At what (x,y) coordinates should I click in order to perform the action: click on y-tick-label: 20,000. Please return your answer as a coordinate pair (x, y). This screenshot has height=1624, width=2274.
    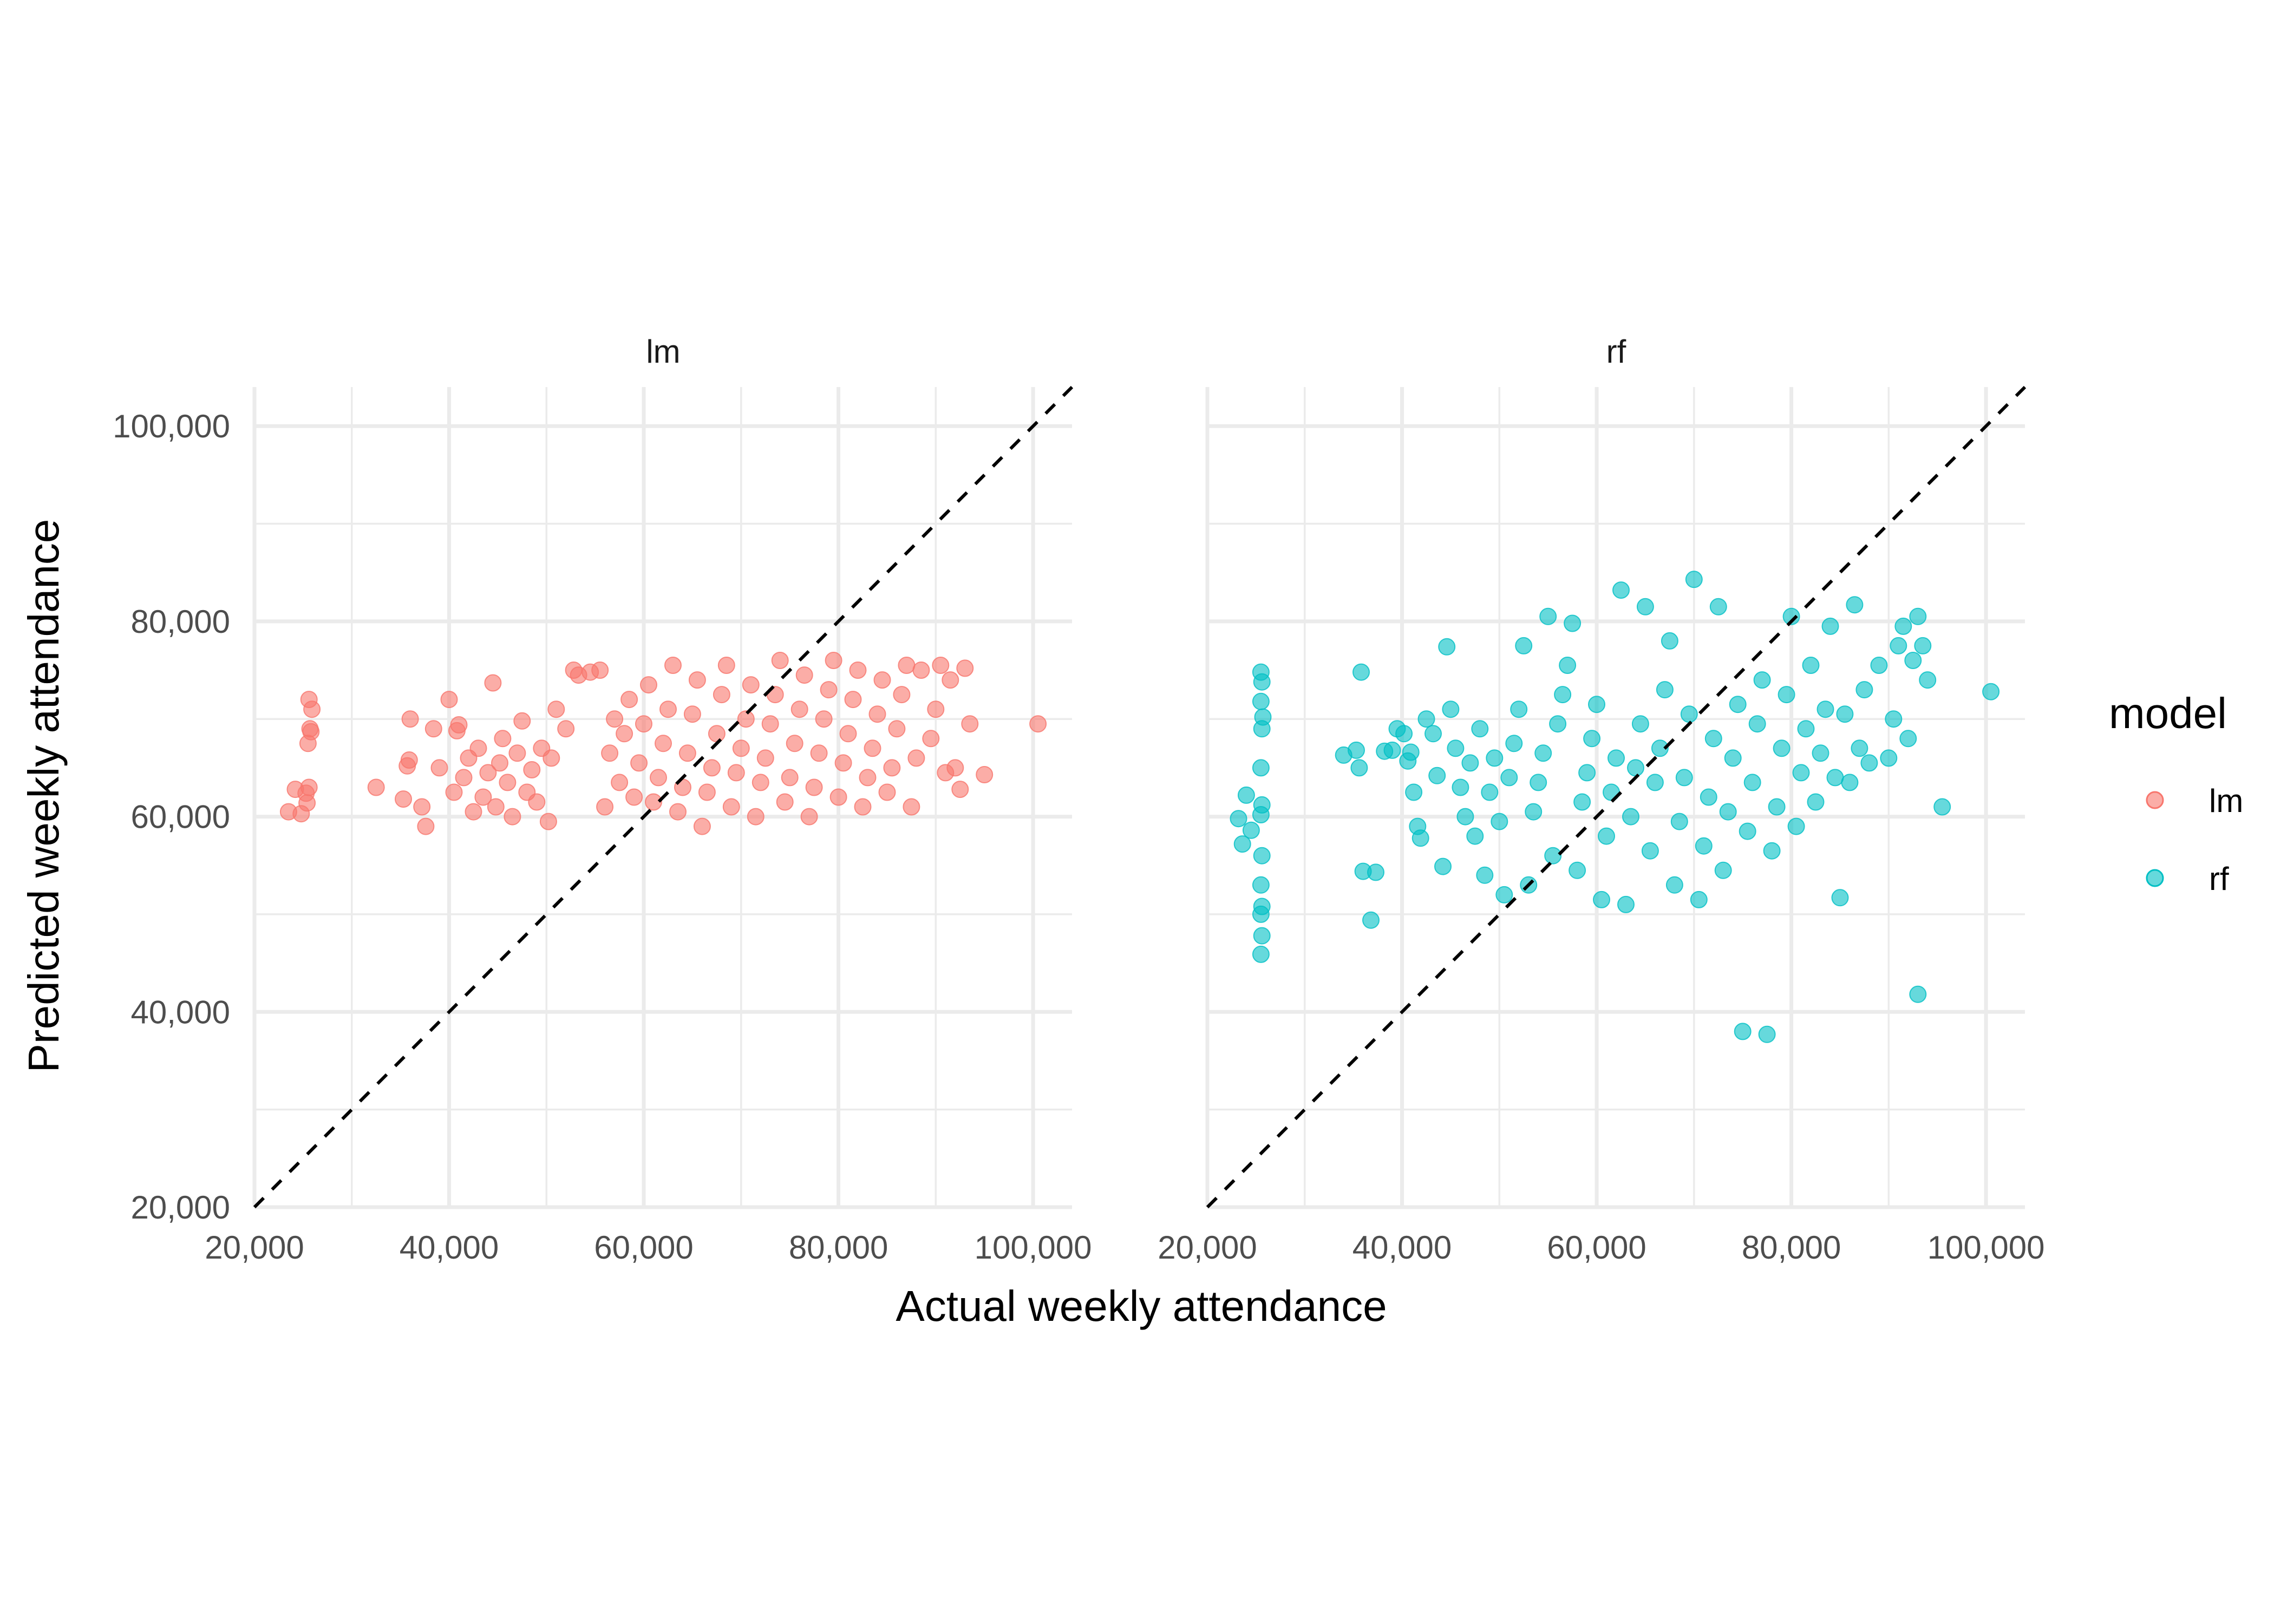
    Looking at the image, I should click on (180, 1208).